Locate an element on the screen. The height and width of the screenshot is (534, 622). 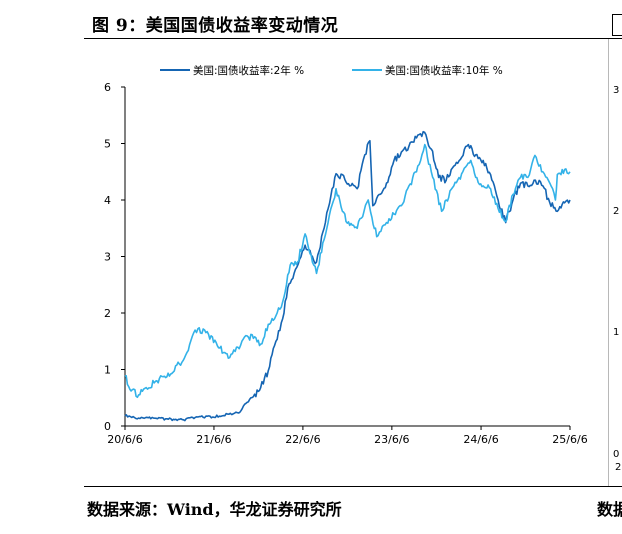
right-panel-tick: 3 is located at coordinates (616, 90).